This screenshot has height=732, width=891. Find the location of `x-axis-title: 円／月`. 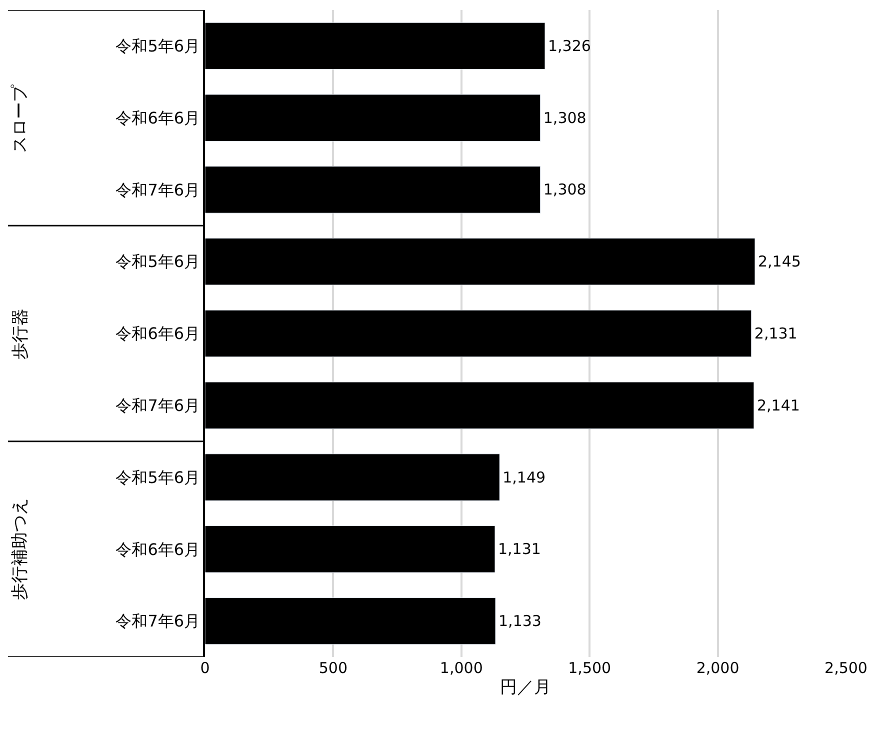

x-axis-title: 円／月 is located at coordinates (525, 687).